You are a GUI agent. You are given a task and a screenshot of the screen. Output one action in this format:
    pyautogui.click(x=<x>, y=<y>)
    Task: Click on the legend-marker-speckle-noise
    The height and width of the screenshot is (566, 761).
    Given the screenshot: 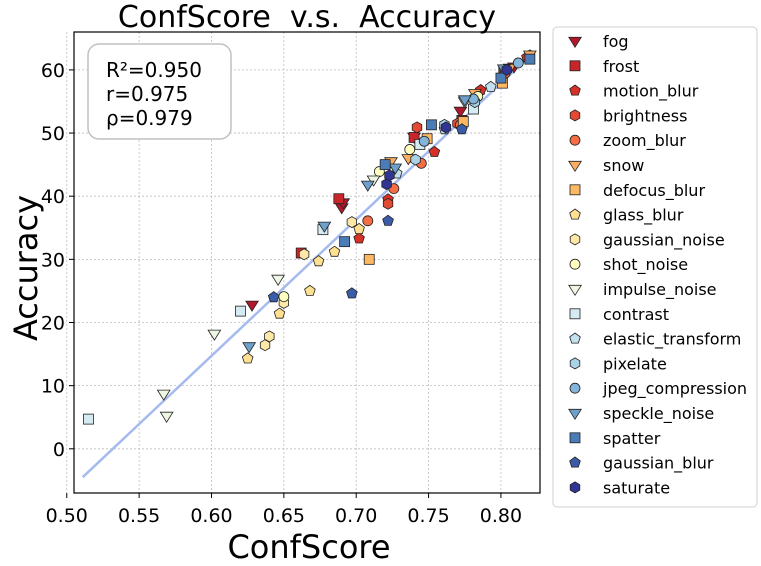 What is the action you would take?
    pyautogui.click(x=575, y=414)
    